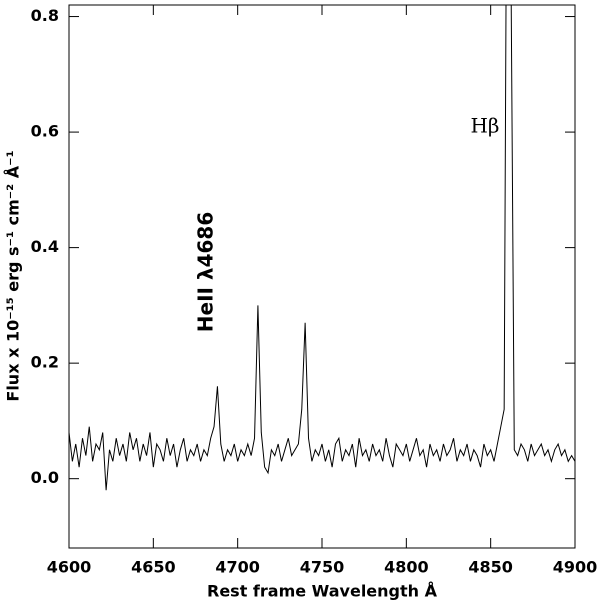  What do you see at coordinates (45, 131) in the screenshot?
I see `y-tick-label: 0.6` at bounding box center [45, 131].